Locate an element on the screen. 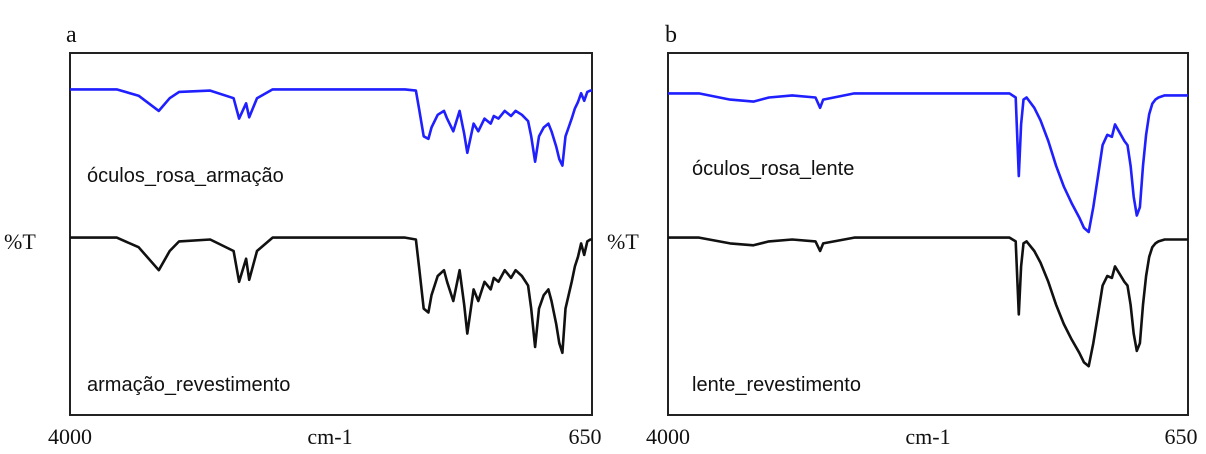  panel-a-label: a is located at coordinates (71, 35).